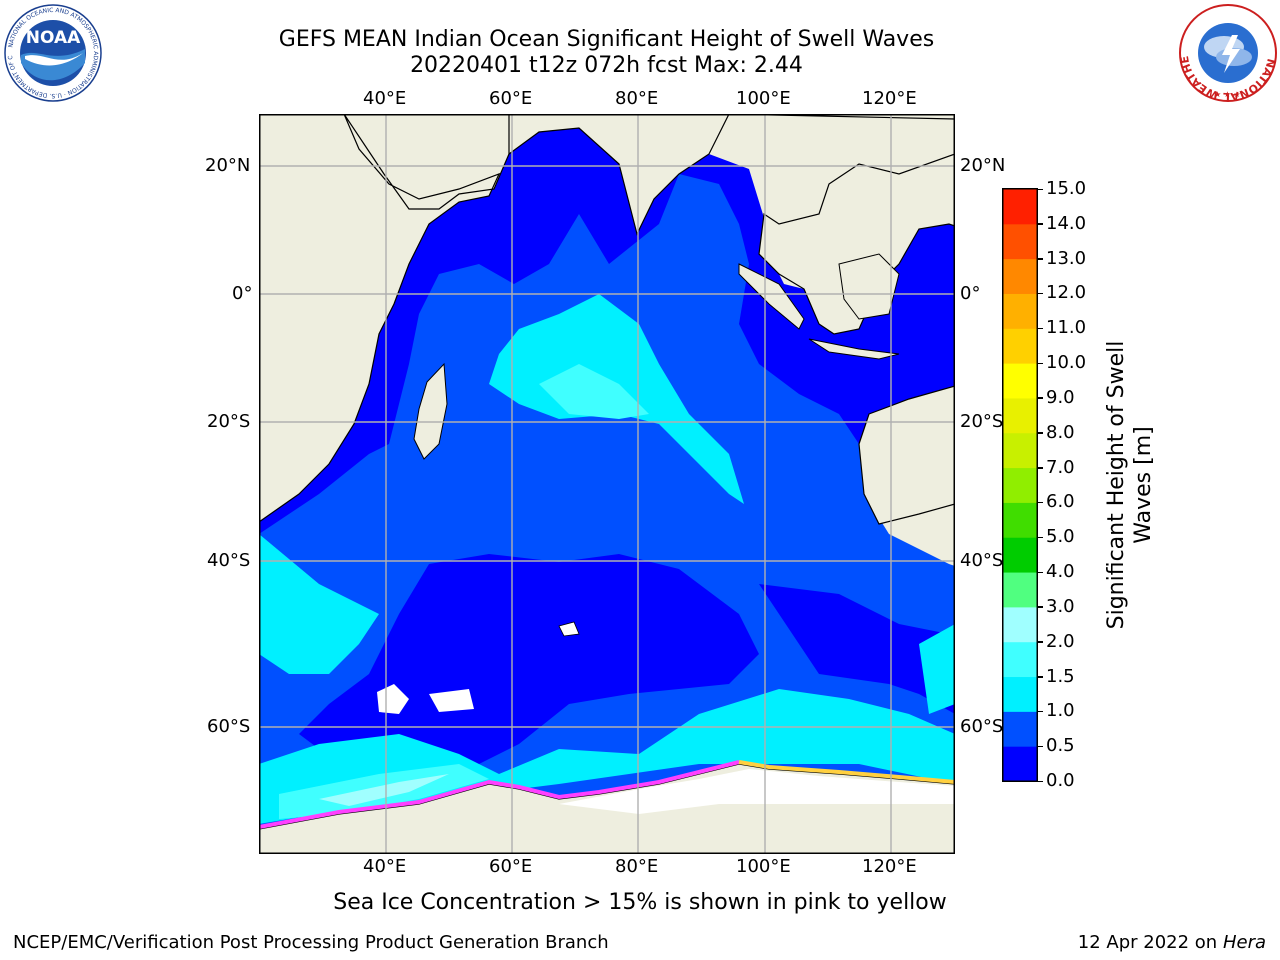 The image size is (1280, 960). Describe the element at coordinates (771, 296) in the screenshot. I see `sumatra-island` at that location.